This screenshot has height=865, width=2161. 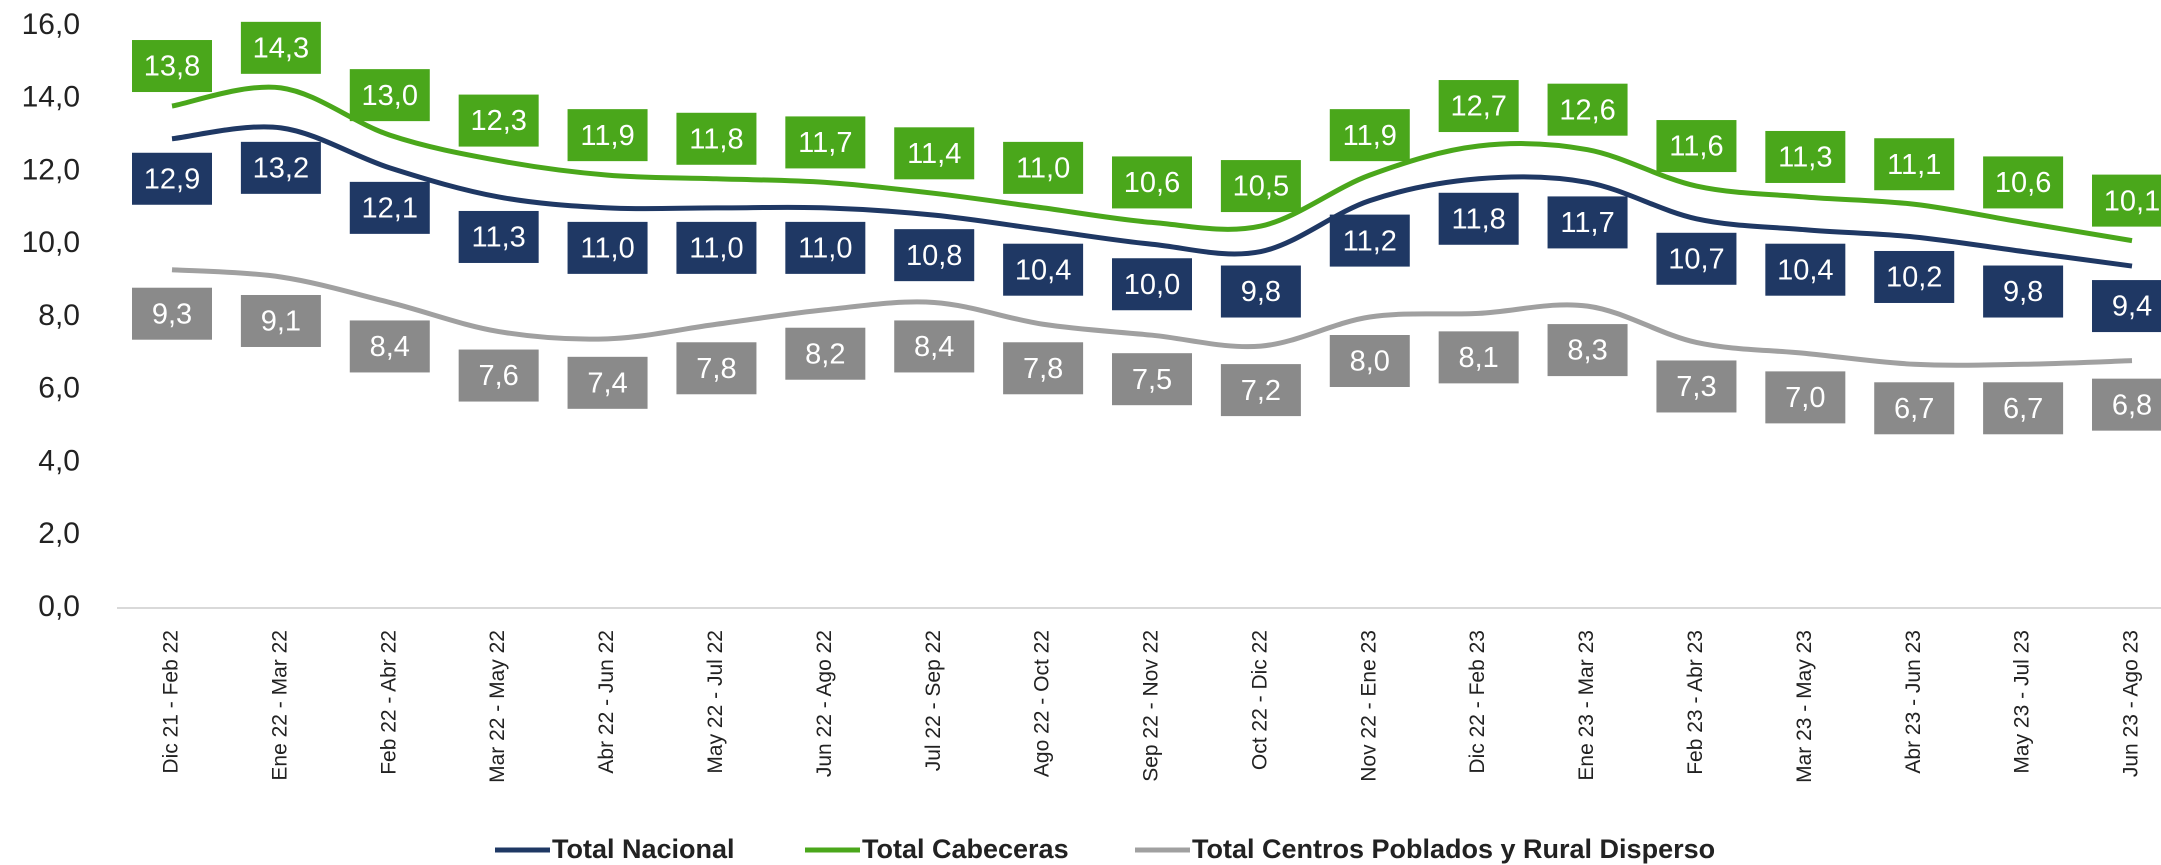 What do you see at coordinates (1151, 706) in the screenshot?
I see `x-tick-label: Sep 22 - Nov 22` at bounding box center [1151, 706].